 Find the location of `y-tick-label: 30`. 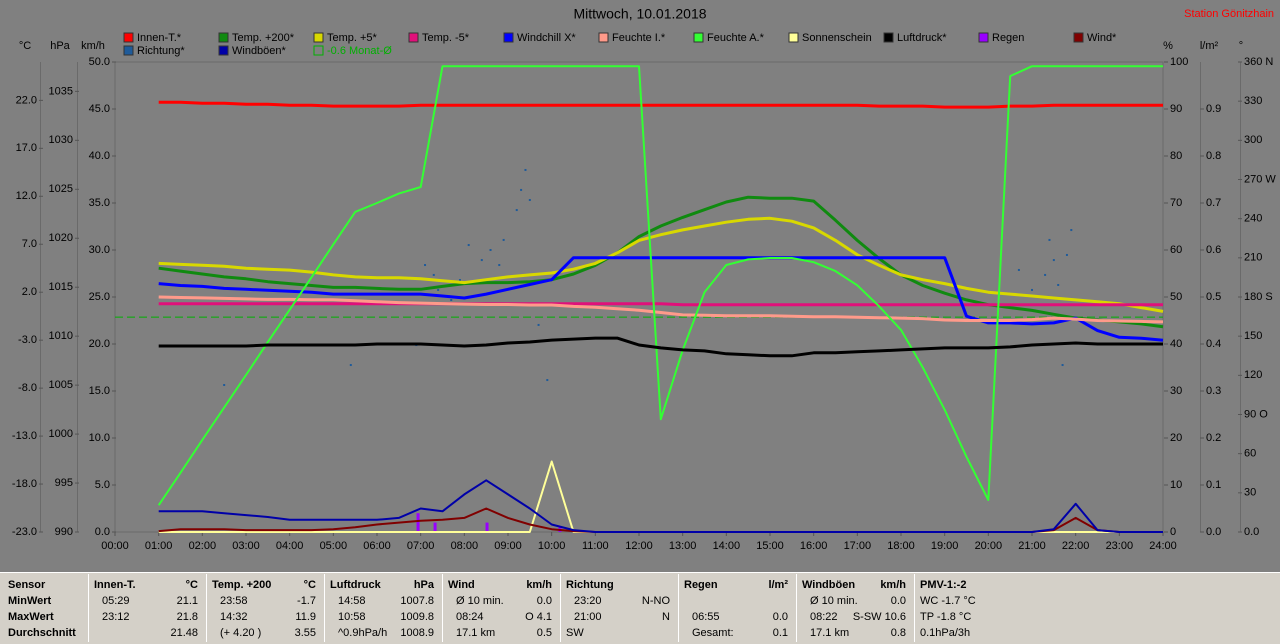

y-tick-label: 30 is located at coordinates (1250, 493).